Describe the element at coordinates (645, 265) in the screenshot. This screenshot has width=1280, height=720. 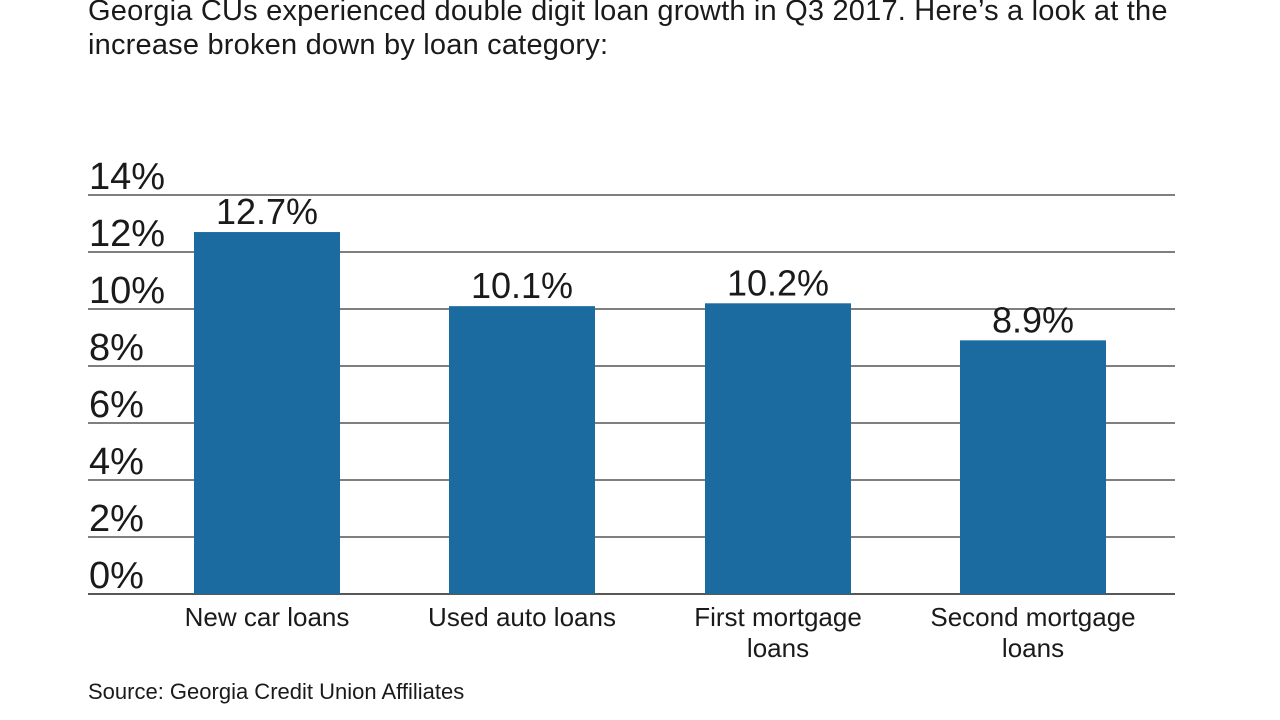
I see `bar-value-labels: 12.7% 10.1% 10.2% 8.9%` at that location.